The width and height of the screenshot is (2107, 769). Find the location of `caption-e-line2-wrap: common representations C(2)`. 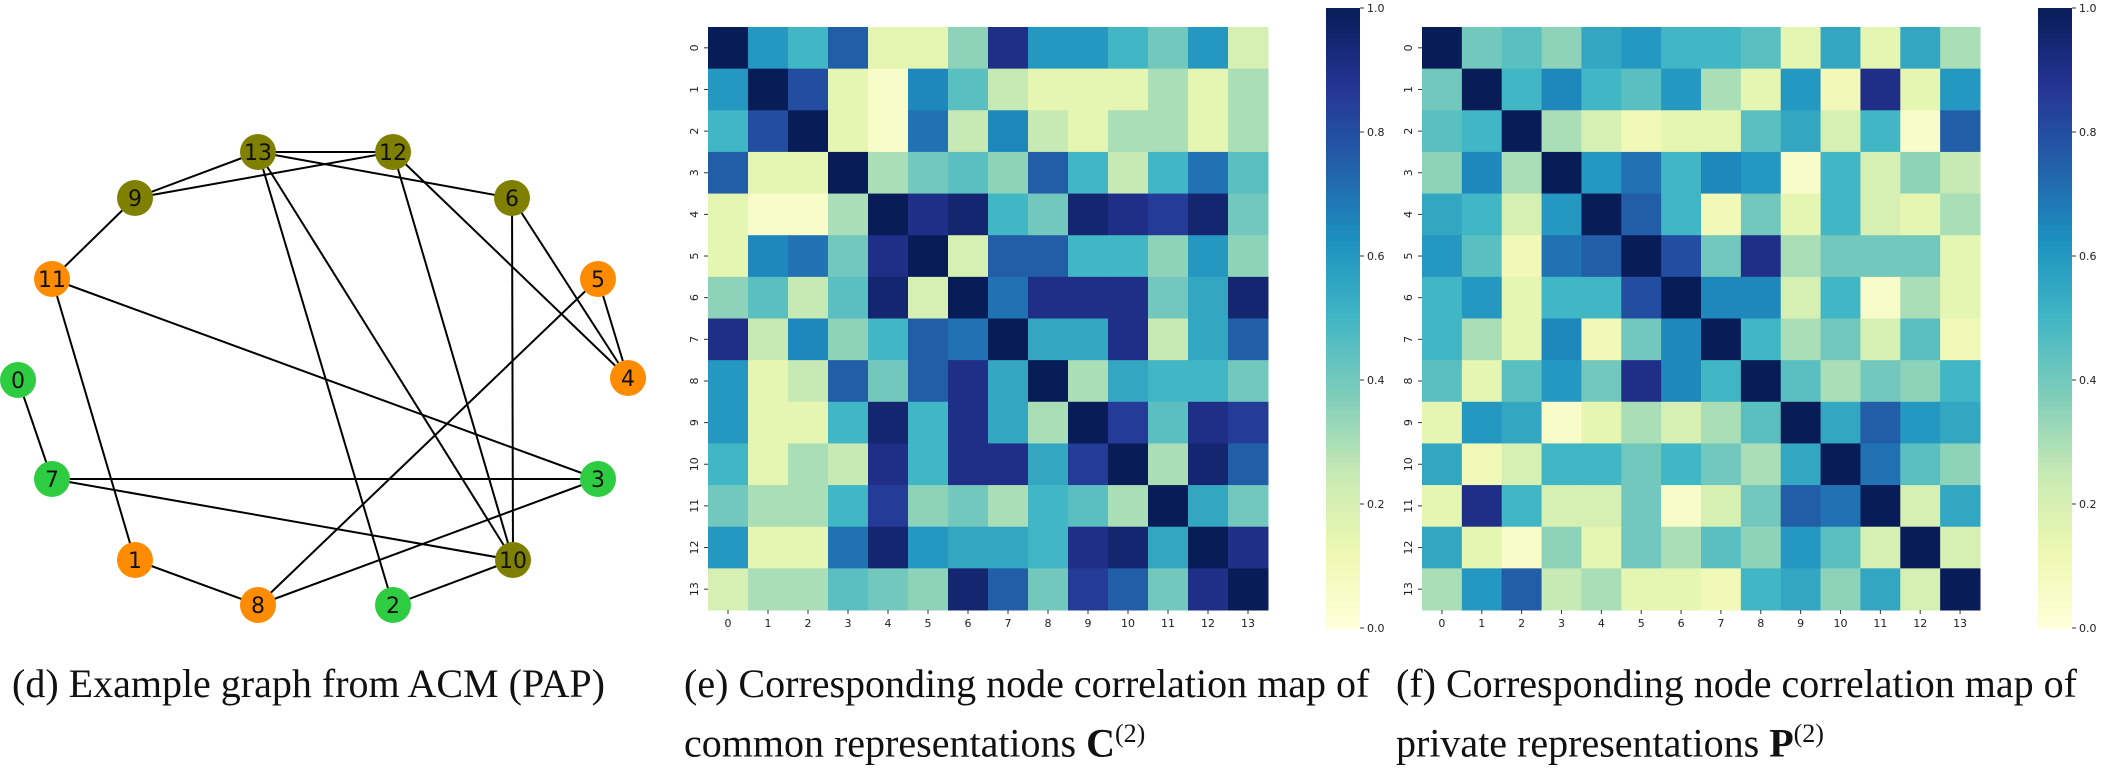

caption-e-line2-wrap: common representations C(2) is located at coordinates (914, 738).